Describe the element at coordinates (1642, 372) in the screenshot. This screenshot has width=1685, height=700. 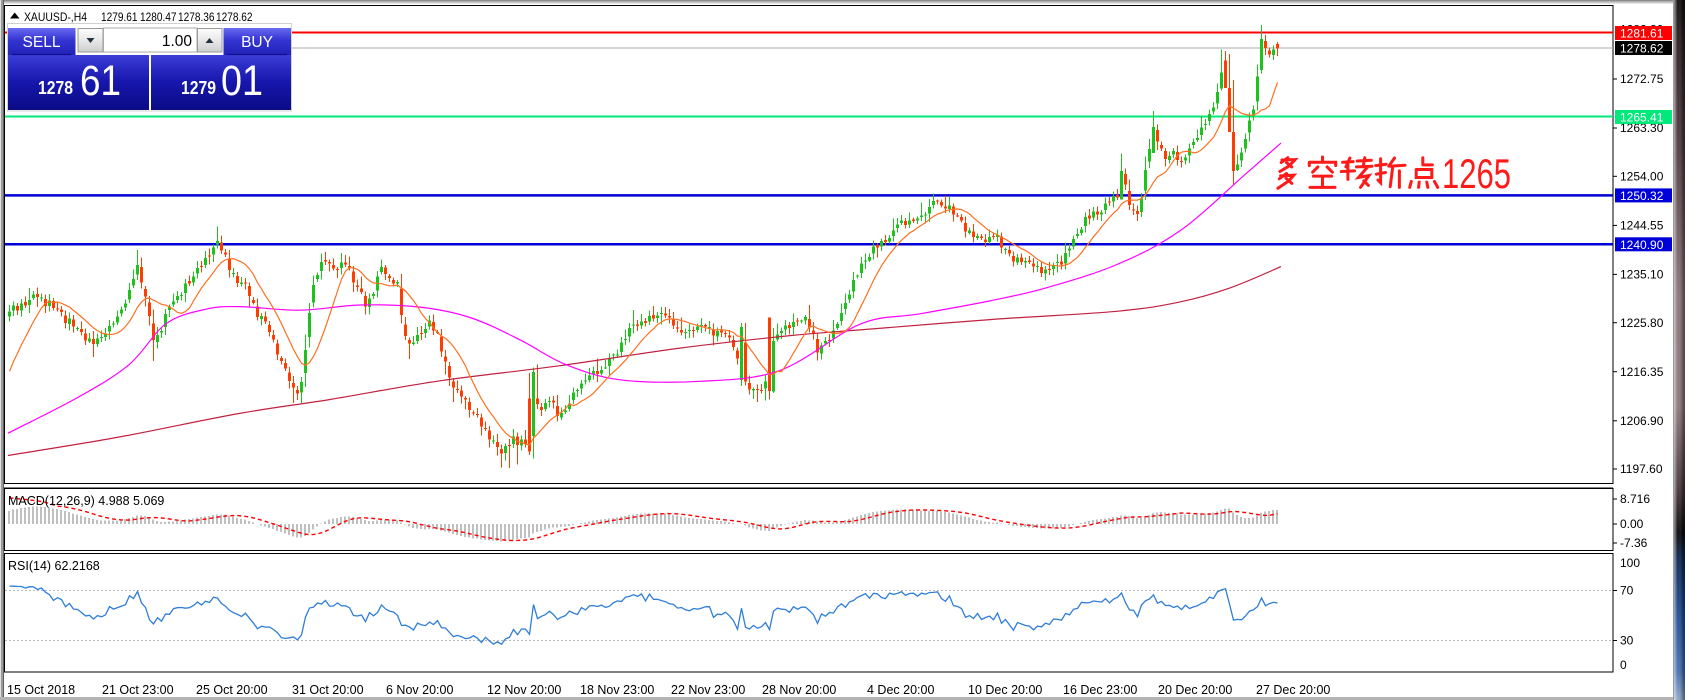
I see `svg-text: 1216.35` at that location.